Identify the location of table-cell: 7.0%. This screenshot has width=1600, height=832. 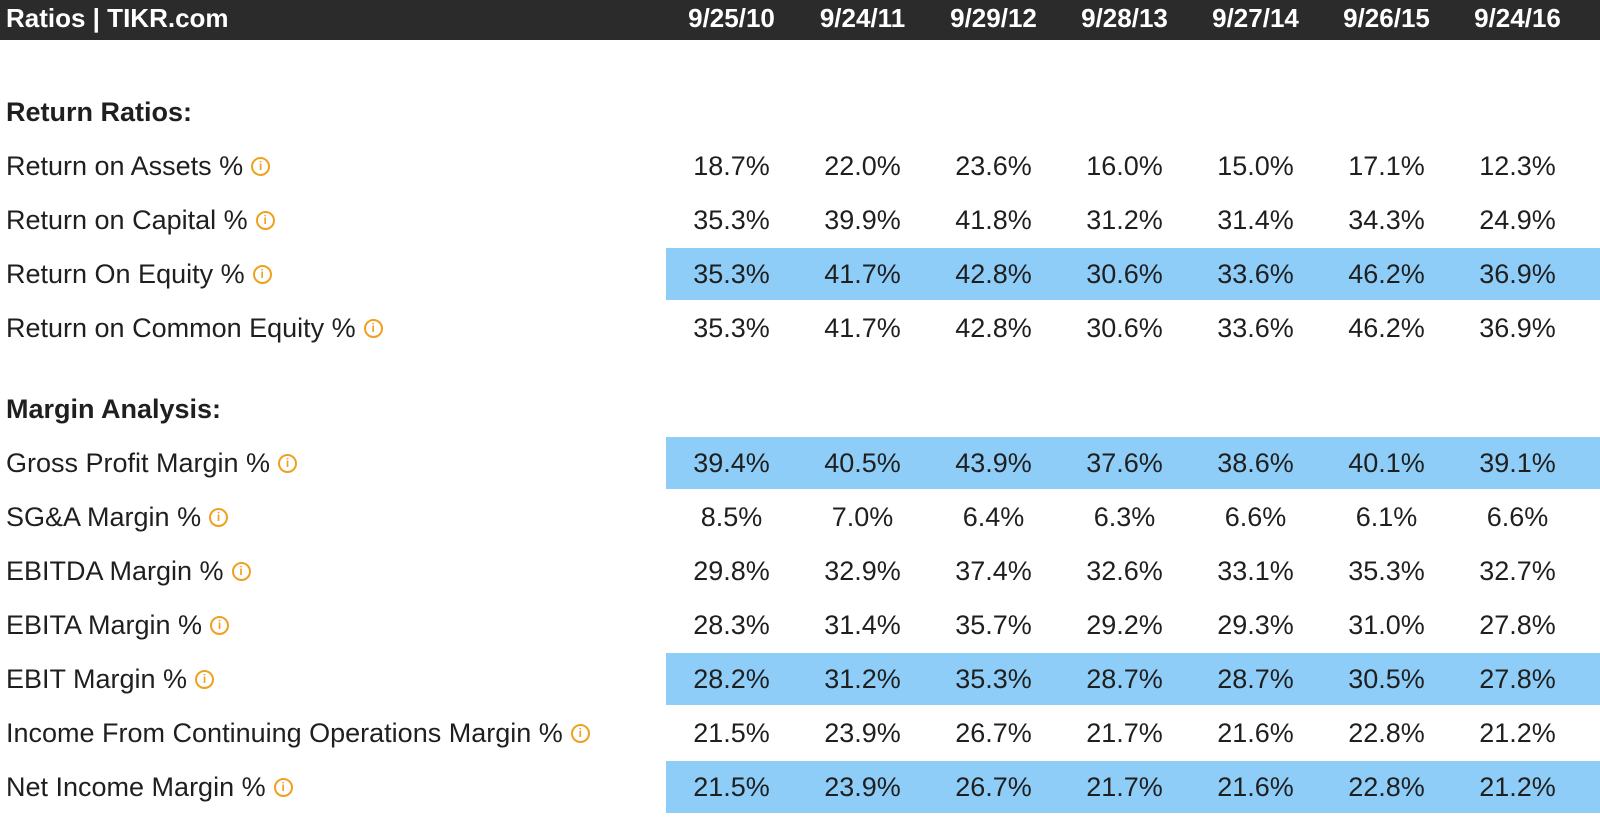
(862, 517).